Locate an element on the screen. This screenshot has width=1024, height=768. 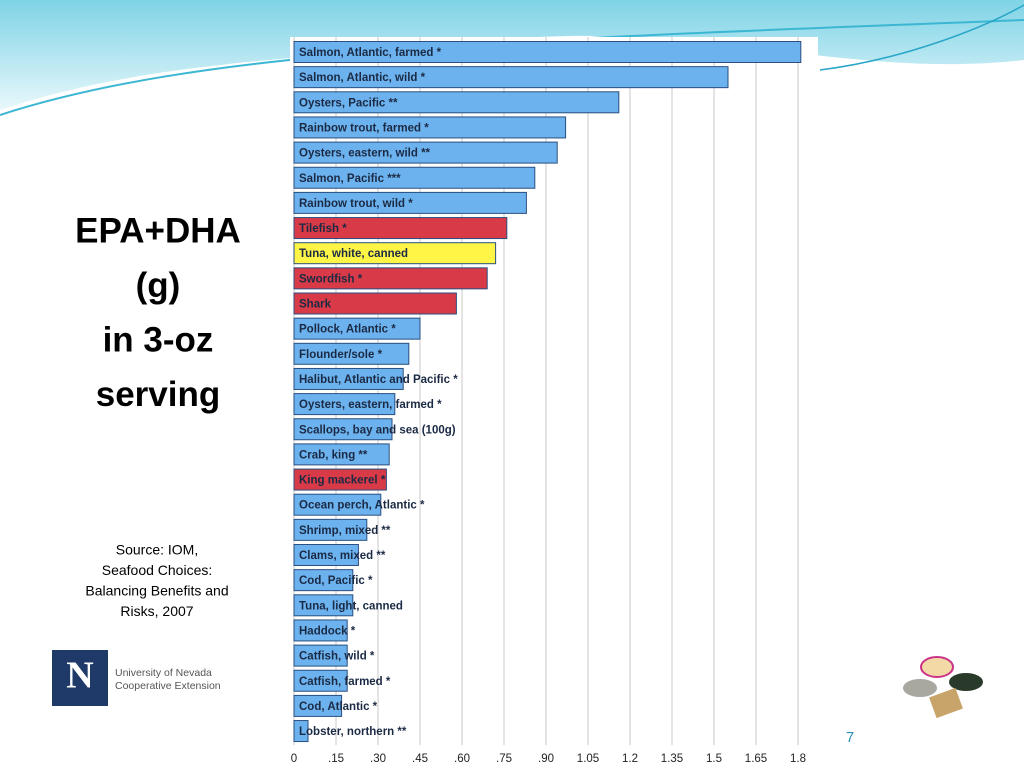
category-label: Haddock * is located at coordinates (327, 631).